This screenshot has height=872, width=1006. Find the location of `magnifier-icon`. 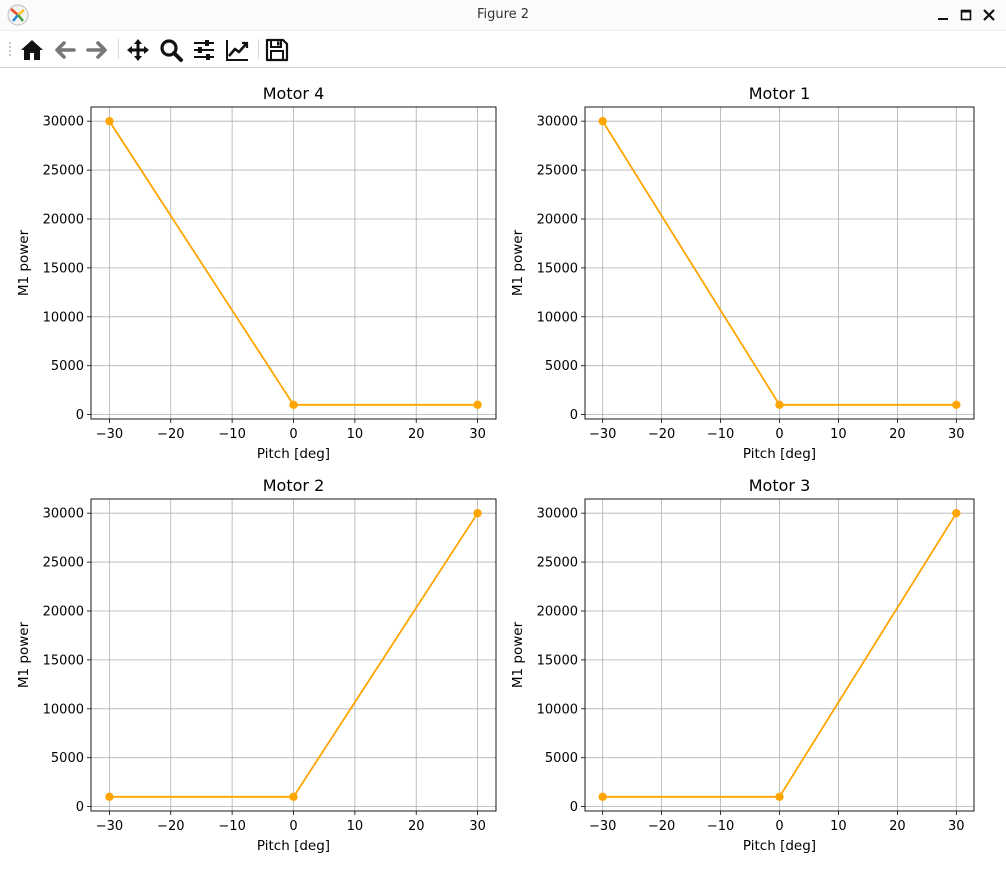

magnifier-icon is located at coordinates (171, 50).